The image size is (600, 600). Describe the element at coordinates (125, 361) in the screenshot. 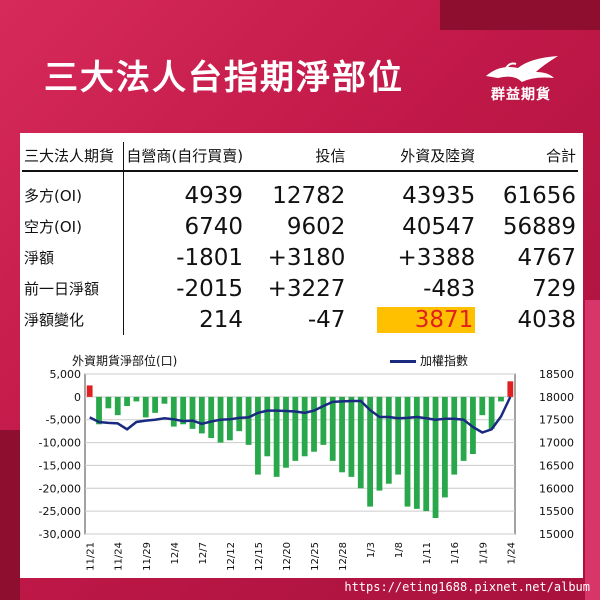

I see `chart-title: 外資期貨淨部位(口)` at that location.